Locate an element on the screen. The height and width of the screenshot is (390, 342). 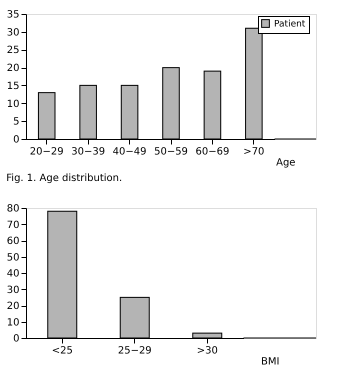
y-tick-label: 80 is located at coordinates (13, 209).